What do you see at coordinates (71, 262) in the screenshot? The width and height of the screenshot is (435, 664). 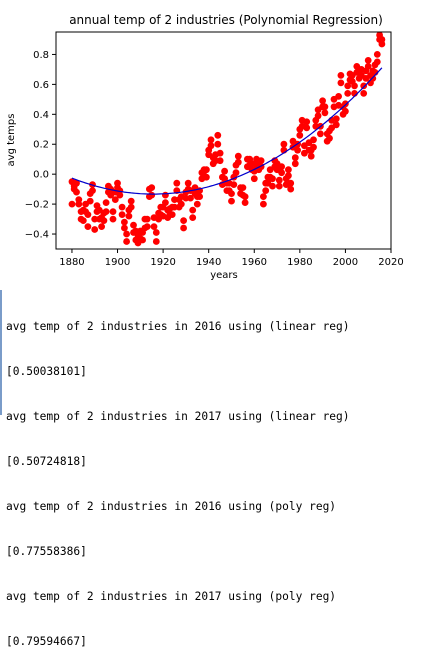 I see `x-tick-label: 1880` at bounding box center [71, 262].